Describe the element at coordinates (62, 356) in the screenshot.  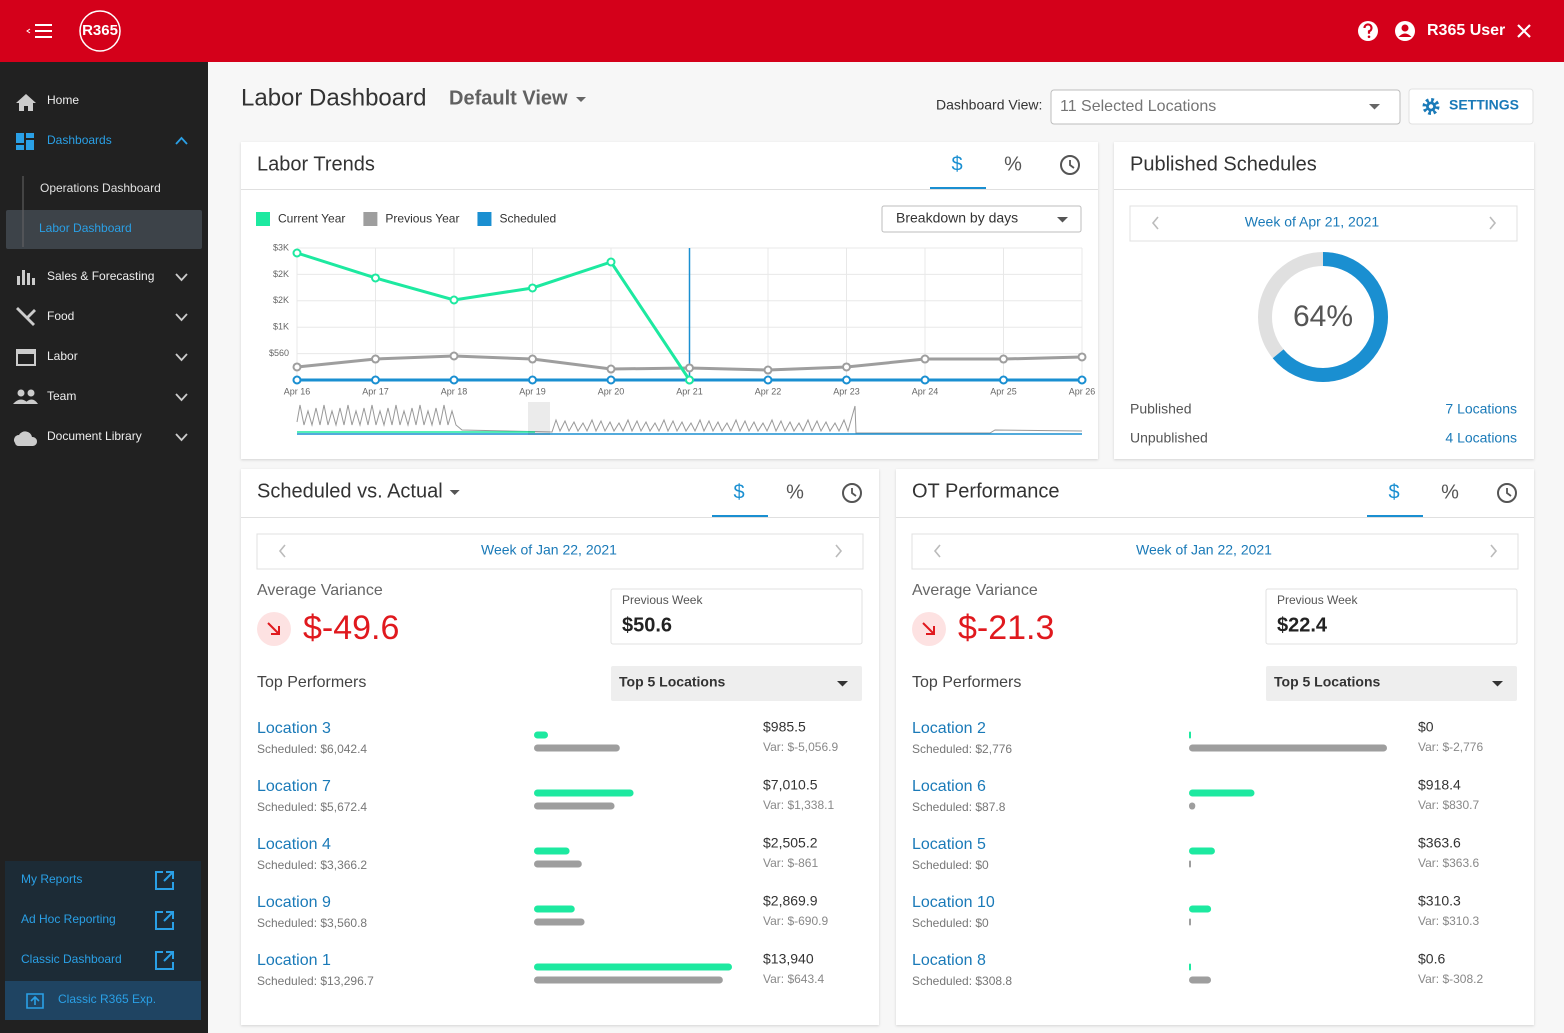
I see `nav-item: Labor` at that location.